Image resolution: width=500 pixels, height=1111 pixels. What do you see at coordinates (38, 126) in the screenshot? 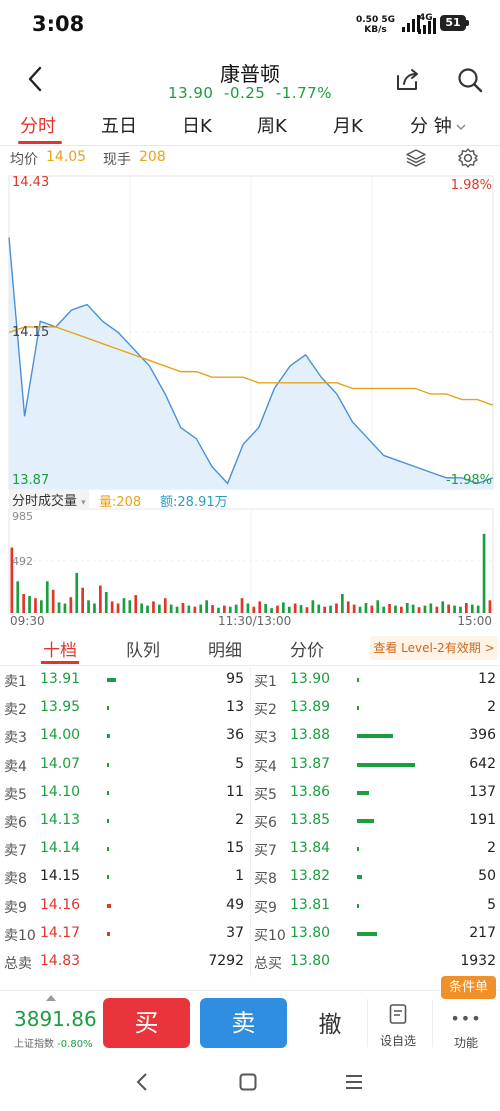
I see `tab-intraday: 分时` at bounding box center [38, 126].